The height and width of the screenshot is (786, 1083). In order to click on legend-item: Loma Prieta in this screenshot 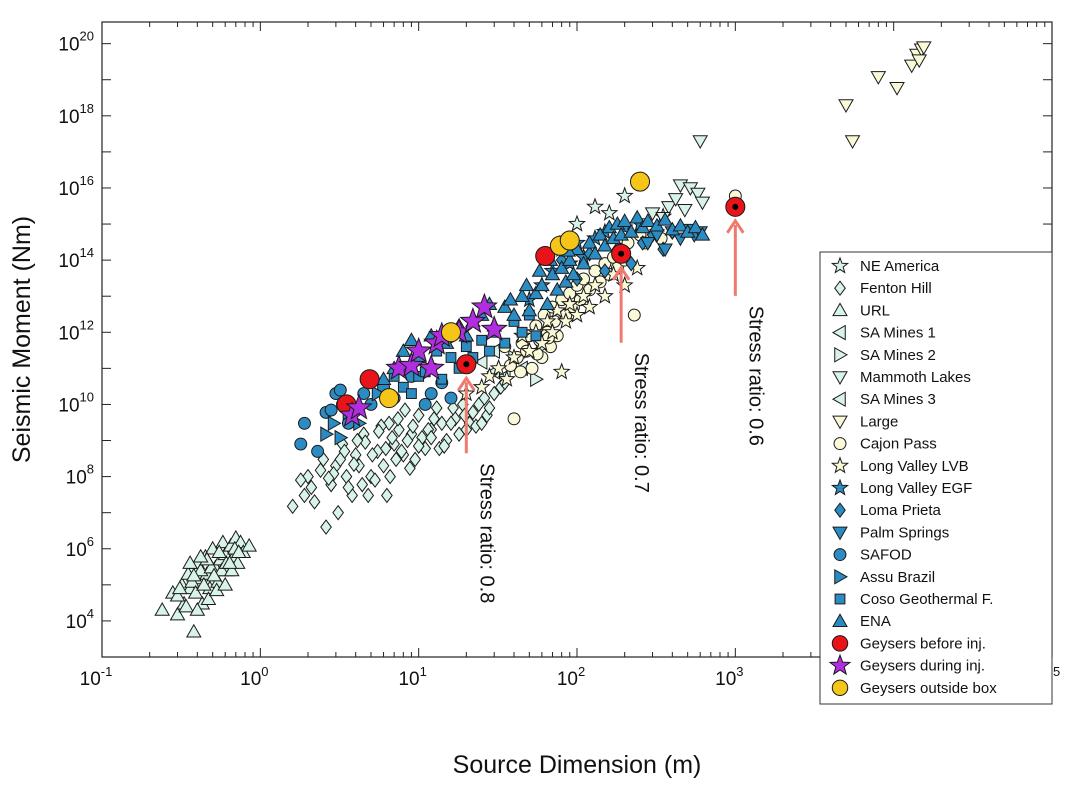, I will do `click(888, 510)`.